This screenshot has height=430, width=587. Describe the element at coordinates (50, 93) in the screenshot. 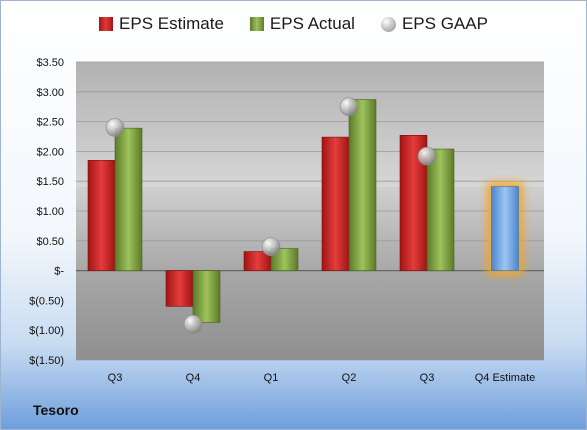

I see `y-tick-label: $3.00` at that location.